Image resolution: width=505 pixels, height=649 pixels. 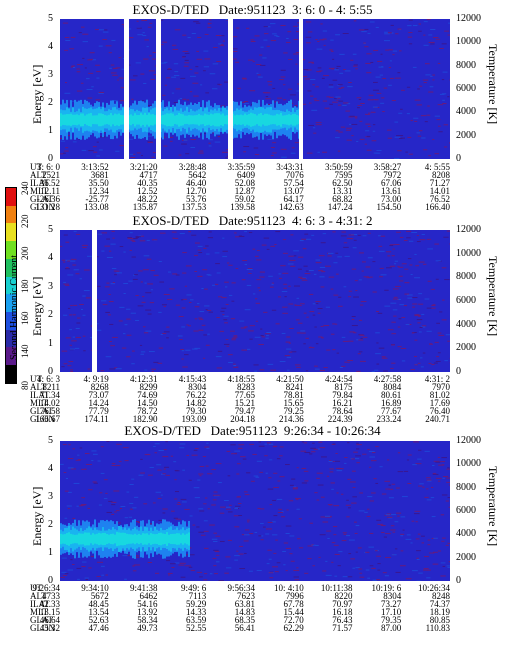 What do you see at coordinates (39, 191) in the screenshot?
I see `table-row-label: MLT` at bounding box center [39, 191].